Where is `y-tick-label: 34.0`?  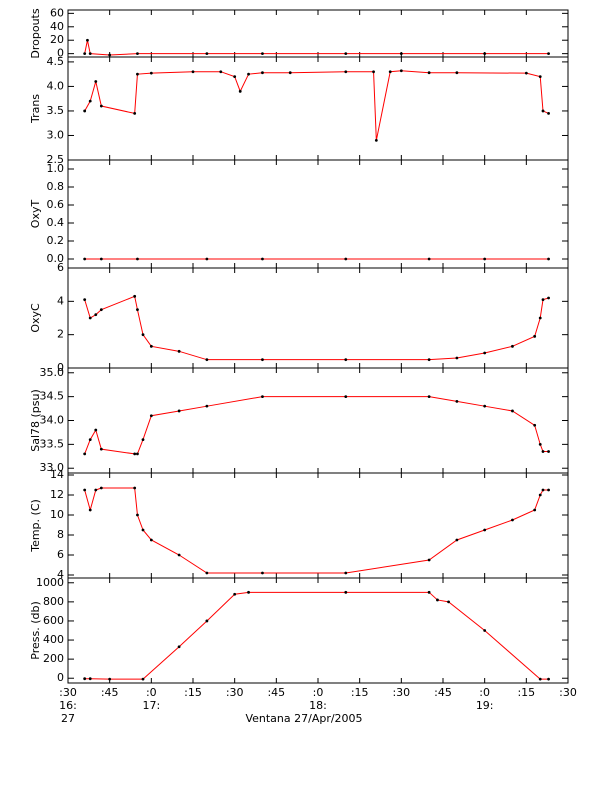 y-tick-label: 34.0 is located at coordinates (52, 420).